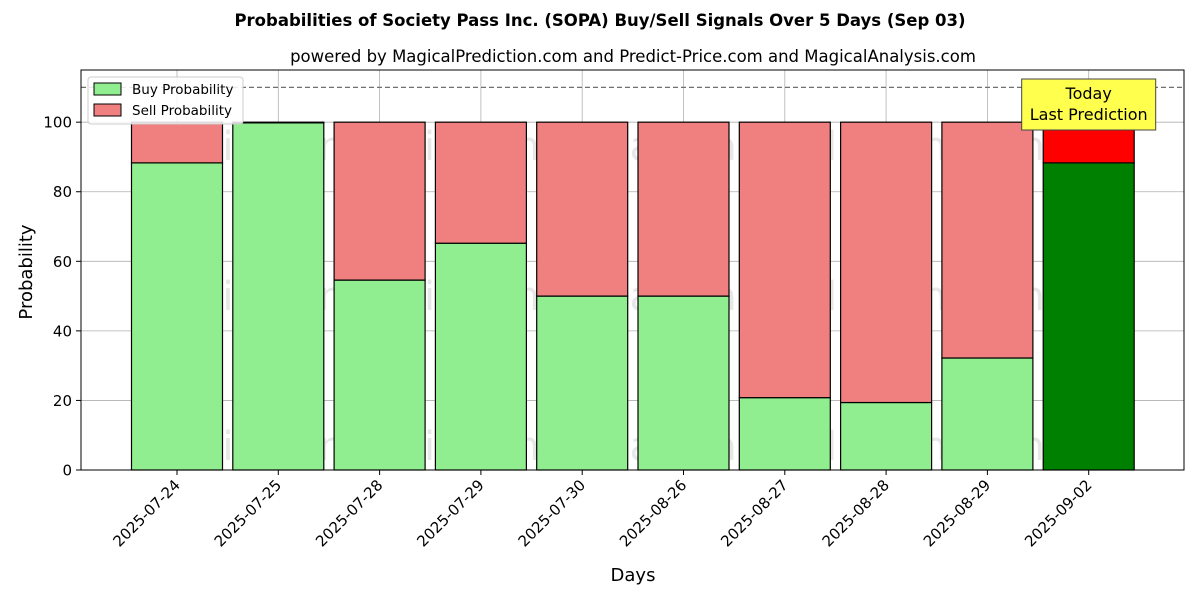 The width and height of the screenshot is (1200, 600). I want to click on legend: Buy Probability Sell Probability, so click(165, 100).